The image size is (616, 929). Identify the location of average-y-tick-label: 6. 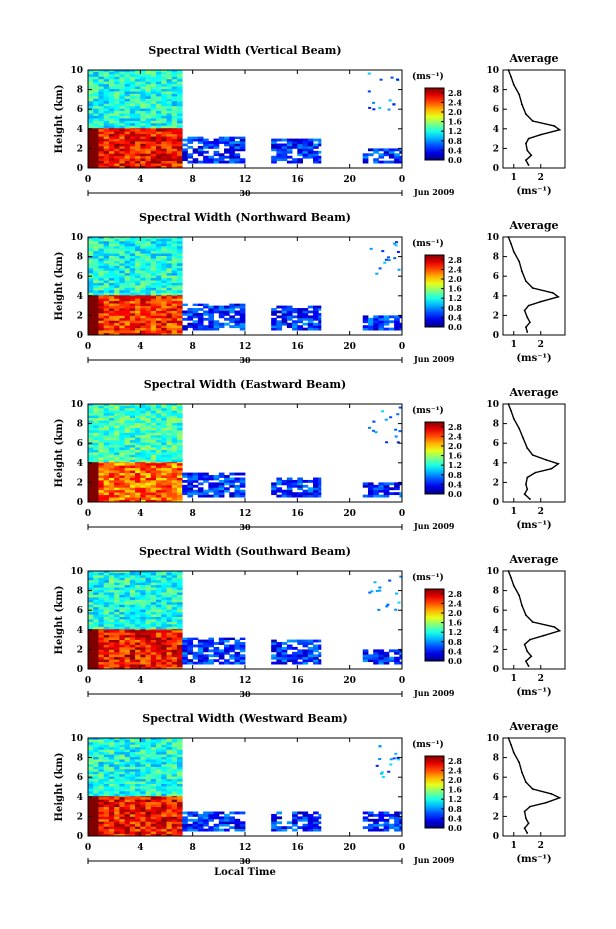
(496, 277).